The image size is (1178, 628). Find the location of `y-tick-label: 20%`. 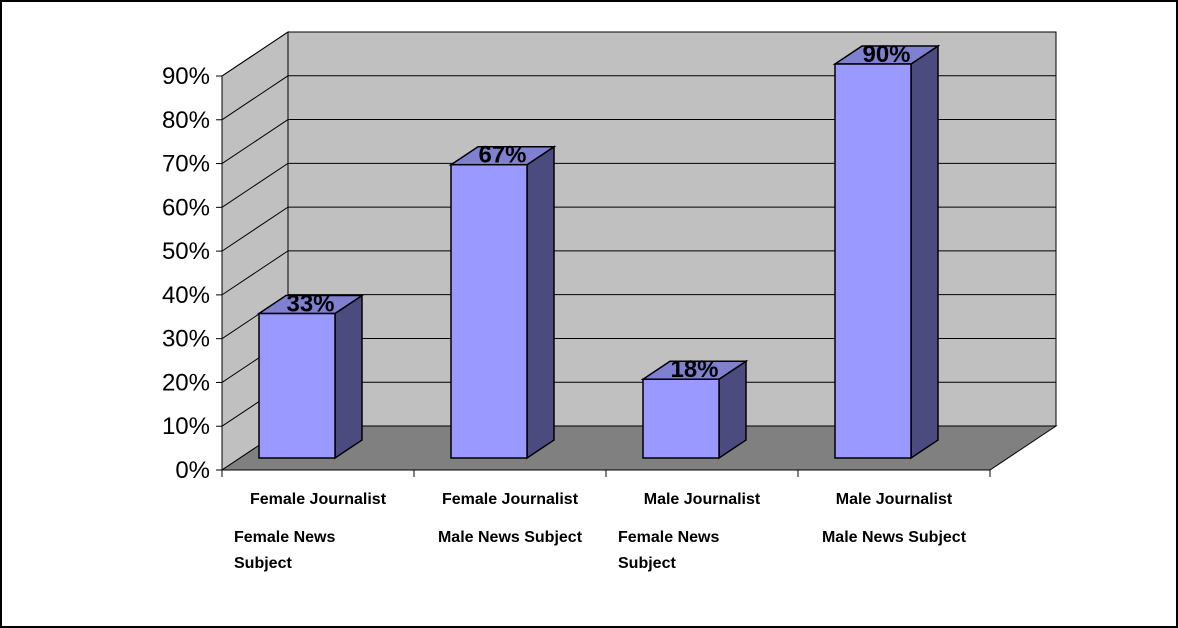

y-tick-label: 20% is located at coordinates (186, 382).